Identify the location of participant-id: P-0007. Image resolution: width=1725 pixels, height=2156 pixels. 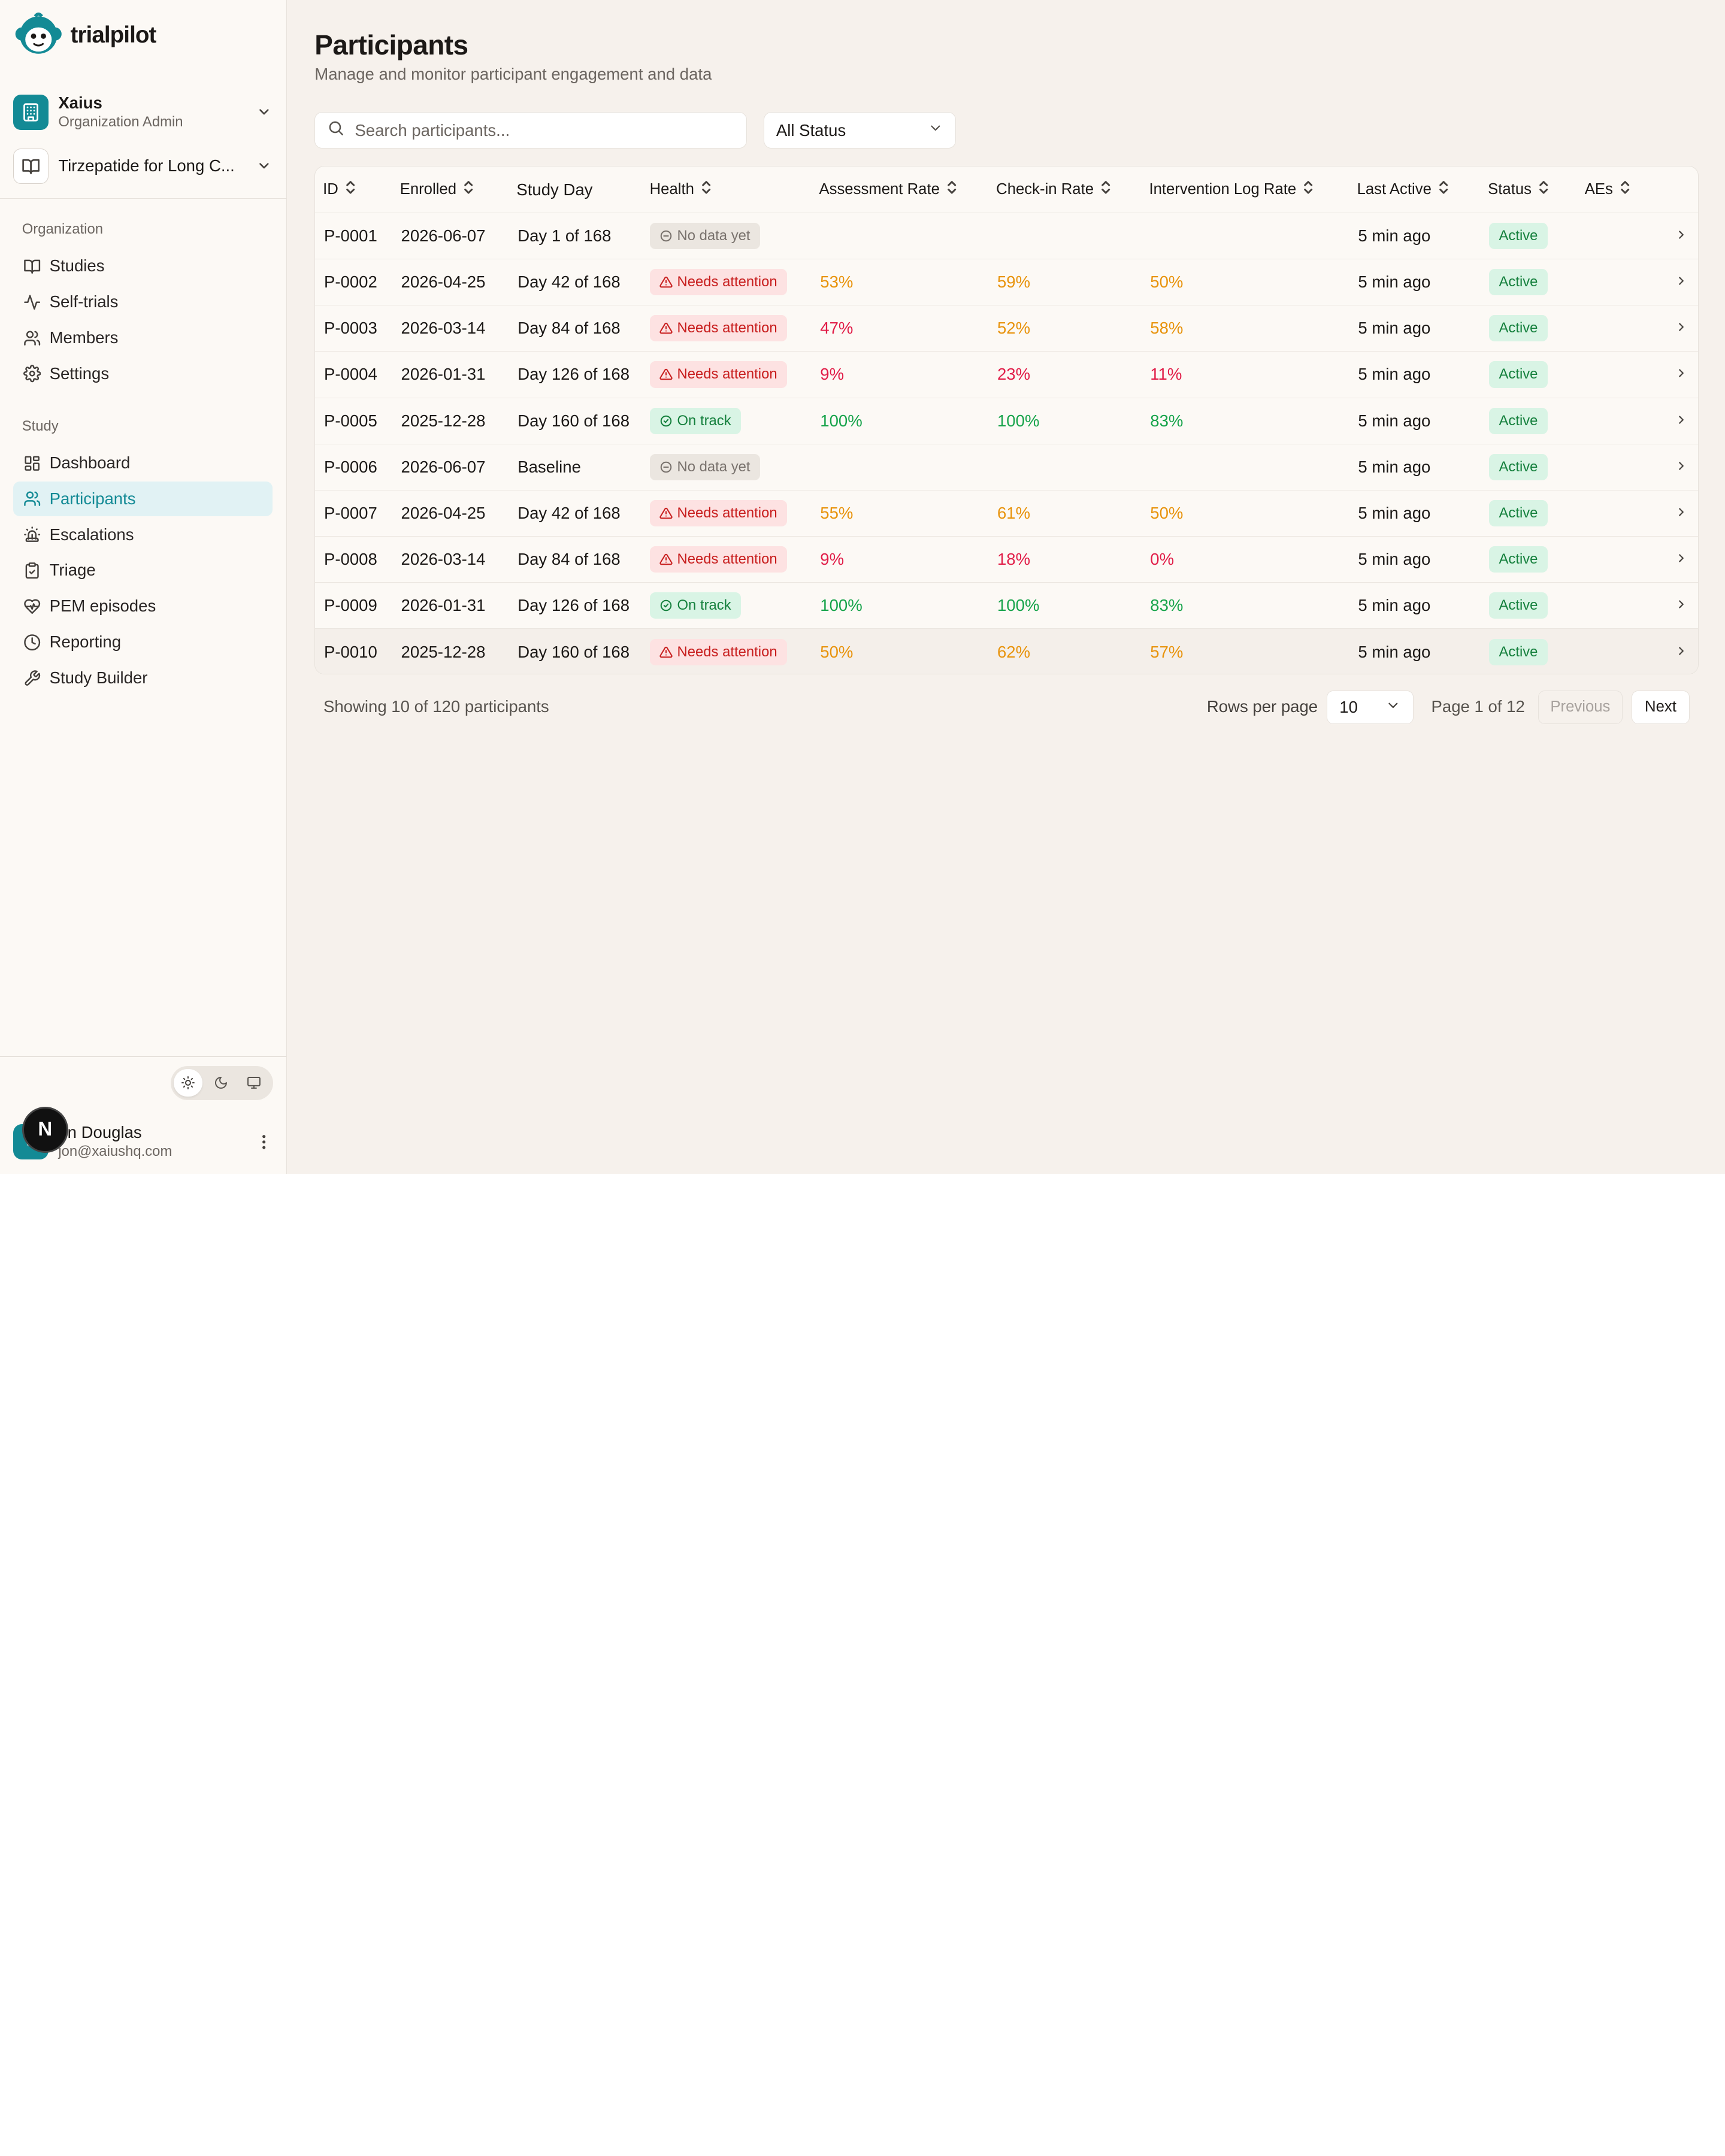
(355, 513).